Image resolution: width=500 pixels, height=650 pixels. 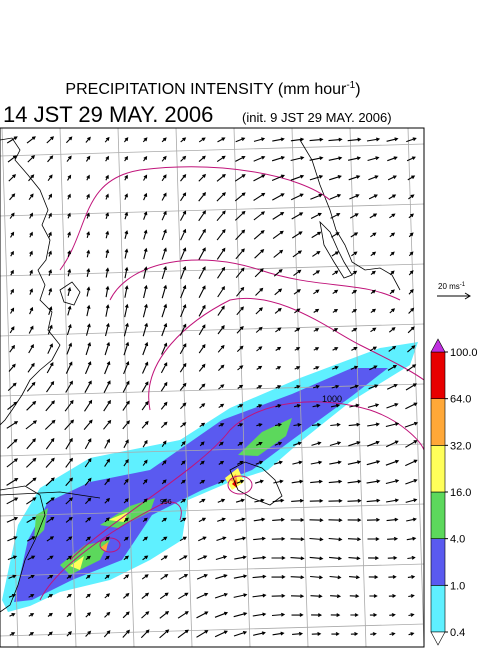 What do you see at coordinates (350, 85) in the screenshot?
I see `title-sup: -1` at bounding box center [350, 85].